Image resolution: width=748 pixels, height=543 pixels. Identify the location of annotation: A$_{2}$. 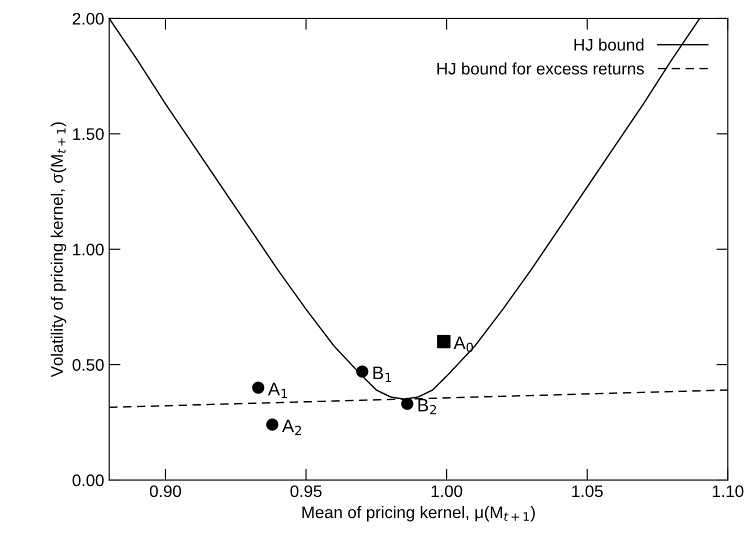
(292, 428).